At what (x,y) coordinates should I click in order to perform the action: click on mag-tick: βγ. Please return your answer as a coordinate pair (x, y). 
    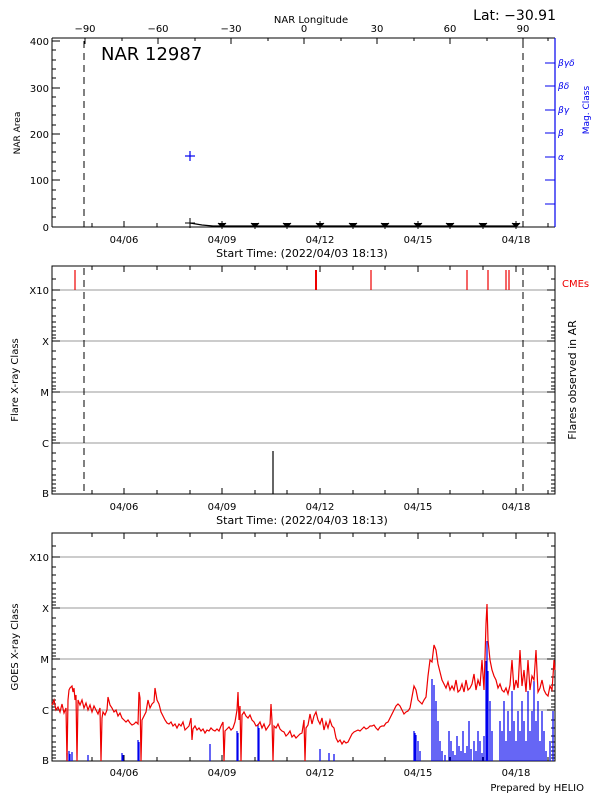
    Looking at the image, I should click on (563, 111).